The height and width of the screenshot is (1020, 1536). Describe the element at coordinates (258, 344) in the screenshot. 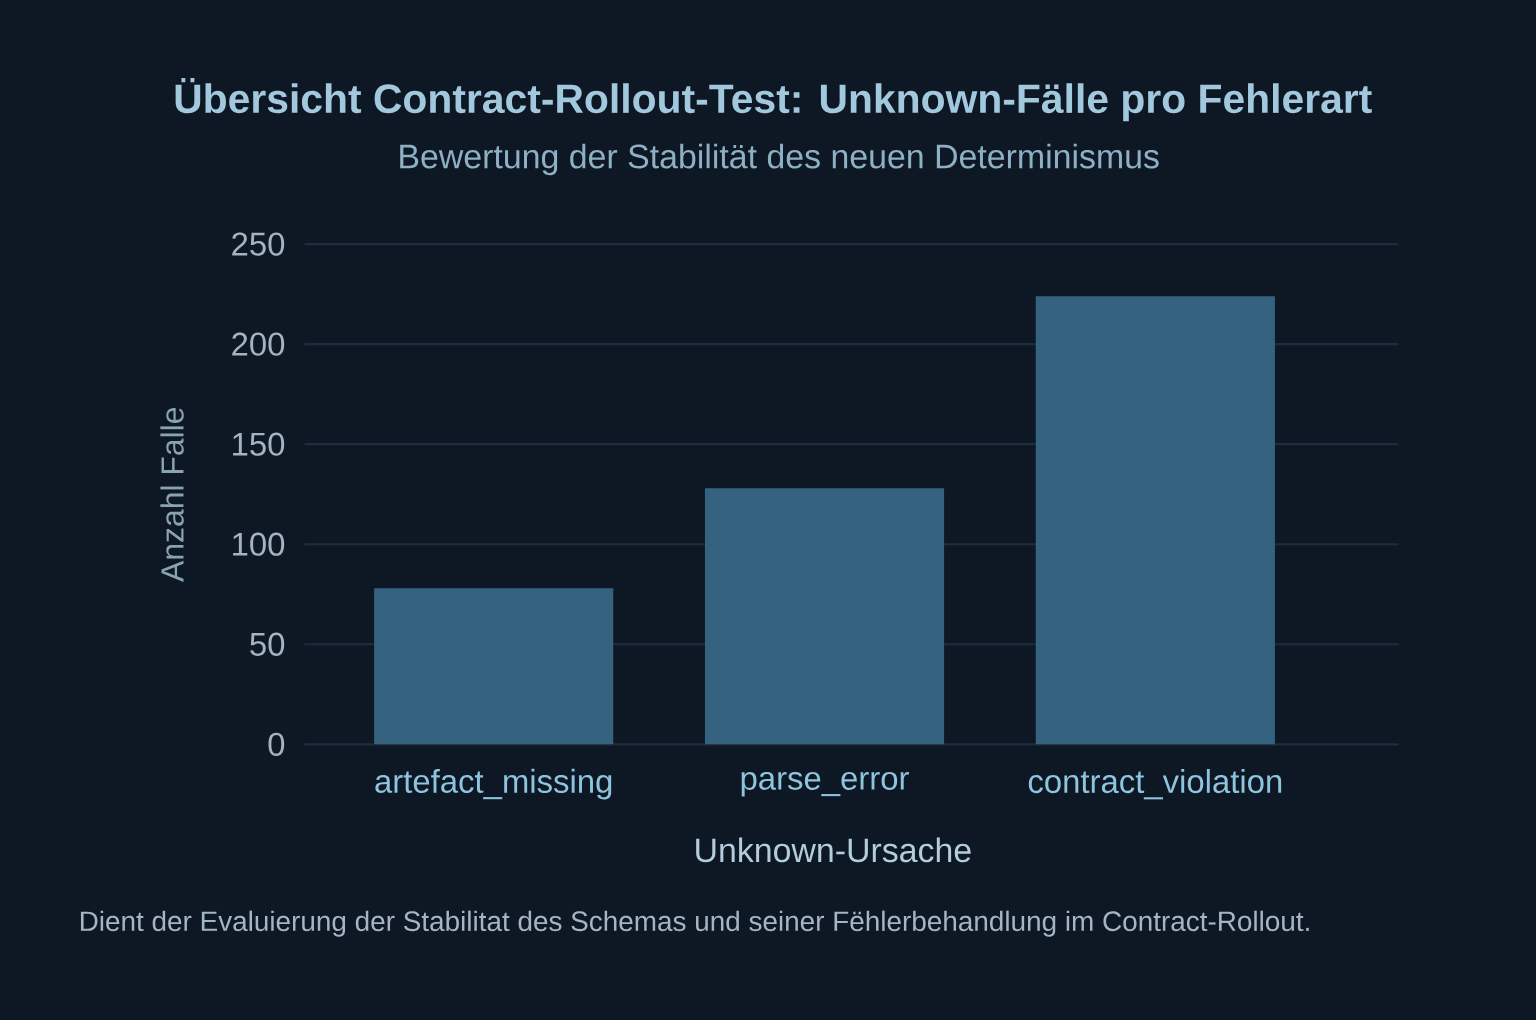

I see `y-tick-label: 200` at that location.